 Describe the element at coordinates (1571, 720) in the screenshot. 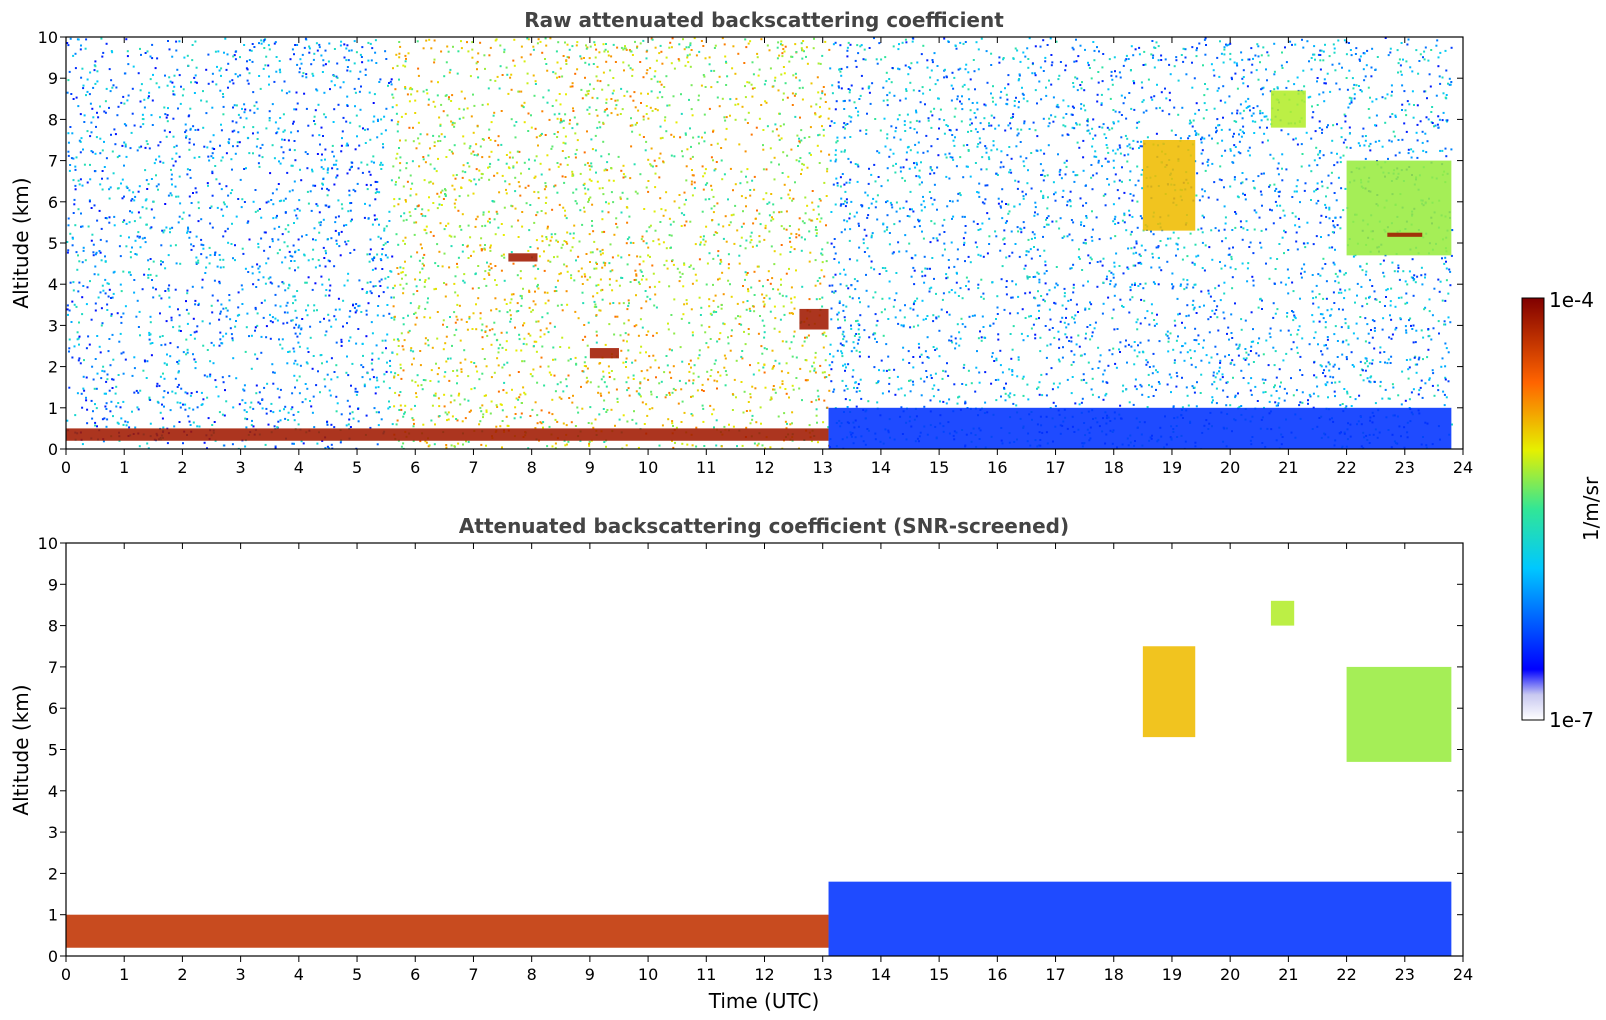

I see `colorbar-min-label: 1e-7` at that location.